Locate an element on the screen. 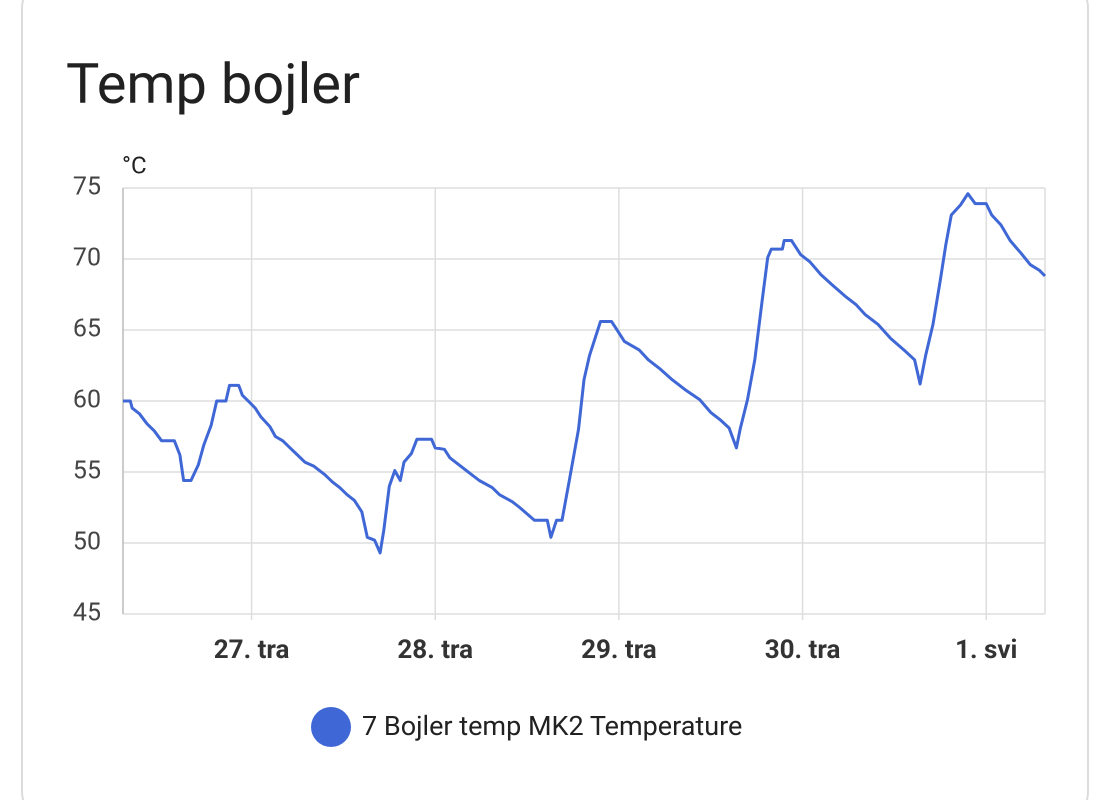  y-tick-label: 50 is located at coordinates (87, 542).